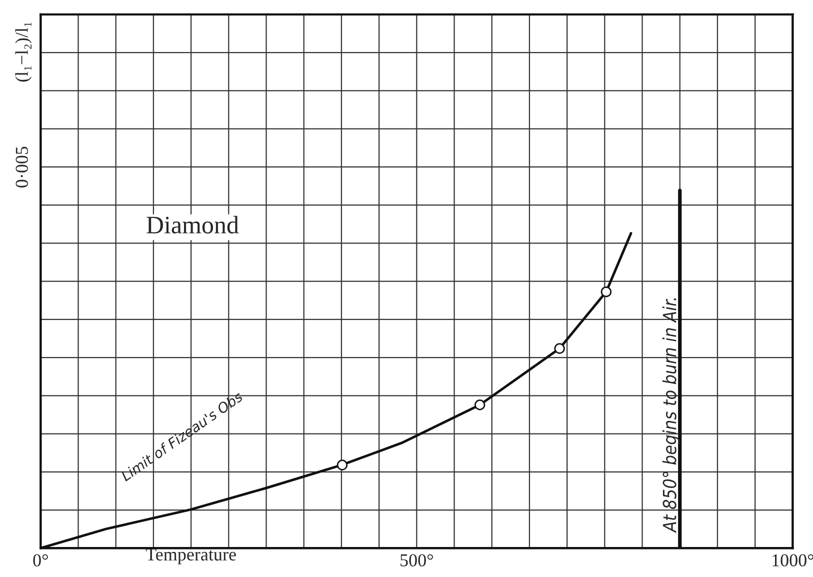 The height and width of the screenshot is (577, 813). I want to click on x-axis-title: Temperature, so click(191, 556).